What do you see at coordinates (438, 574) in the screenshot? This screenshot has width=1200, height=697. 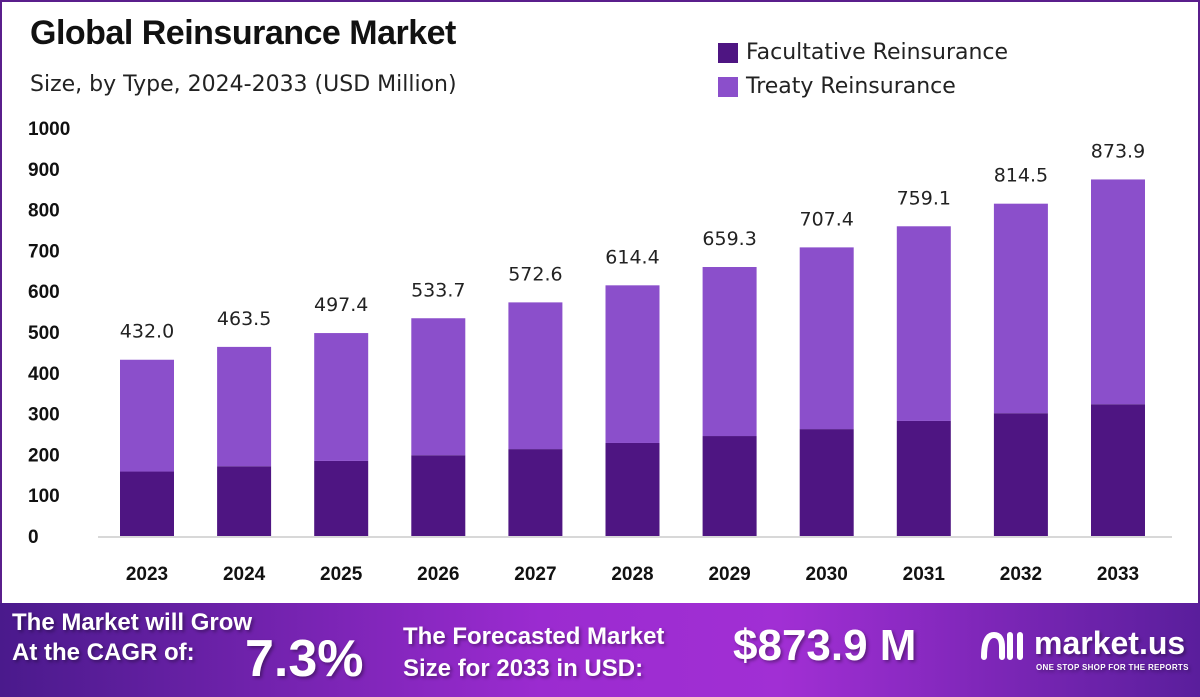 I see `x-tick-label: 2026` at bounding box center [438, 574].